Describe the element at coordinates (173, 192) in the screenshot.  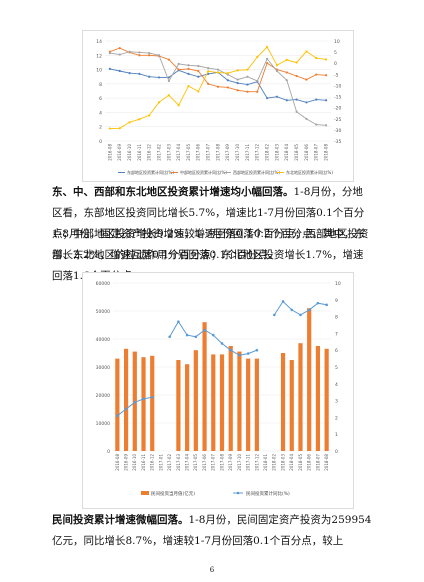
I see `paragraph-lead: 东、中、西部和东北地区投资累计增速均小幅回落。` at that location.